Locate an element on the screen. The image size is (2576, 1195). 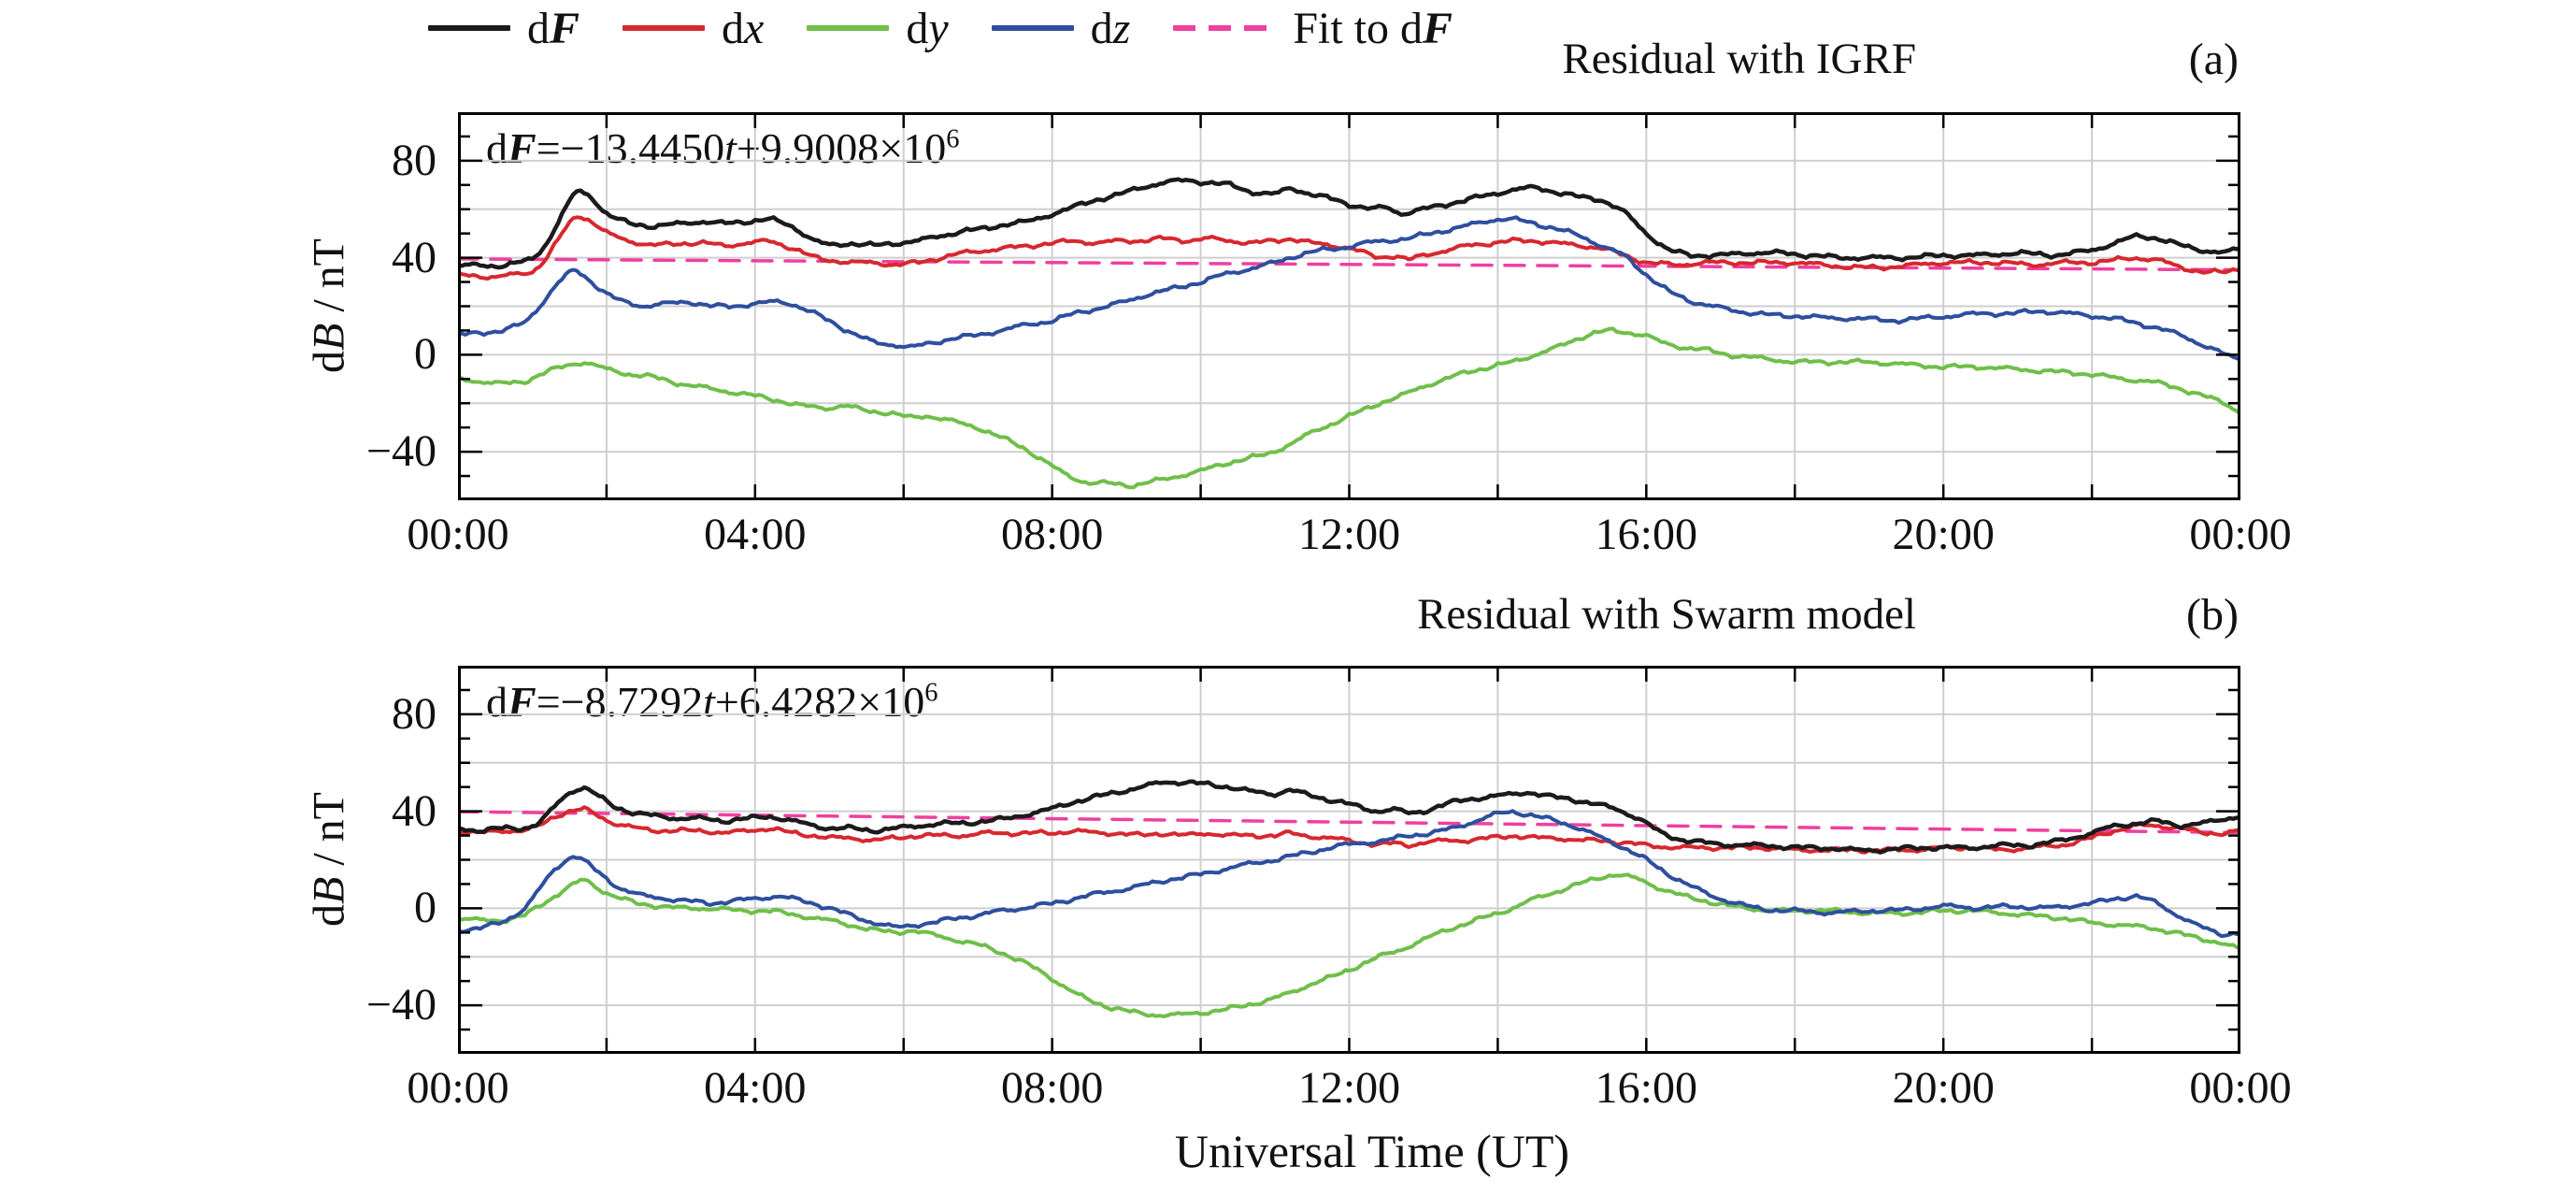
legend-label-dz: dz is located at coordinates (1110, 28).